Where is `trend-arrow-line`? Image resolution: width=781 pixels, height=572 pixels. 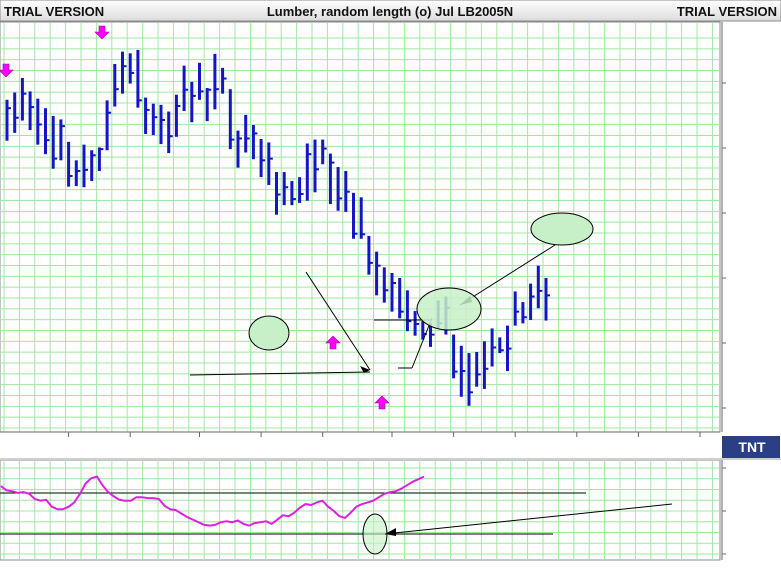 trend-arrow-line is located at coordinates (338, 321).